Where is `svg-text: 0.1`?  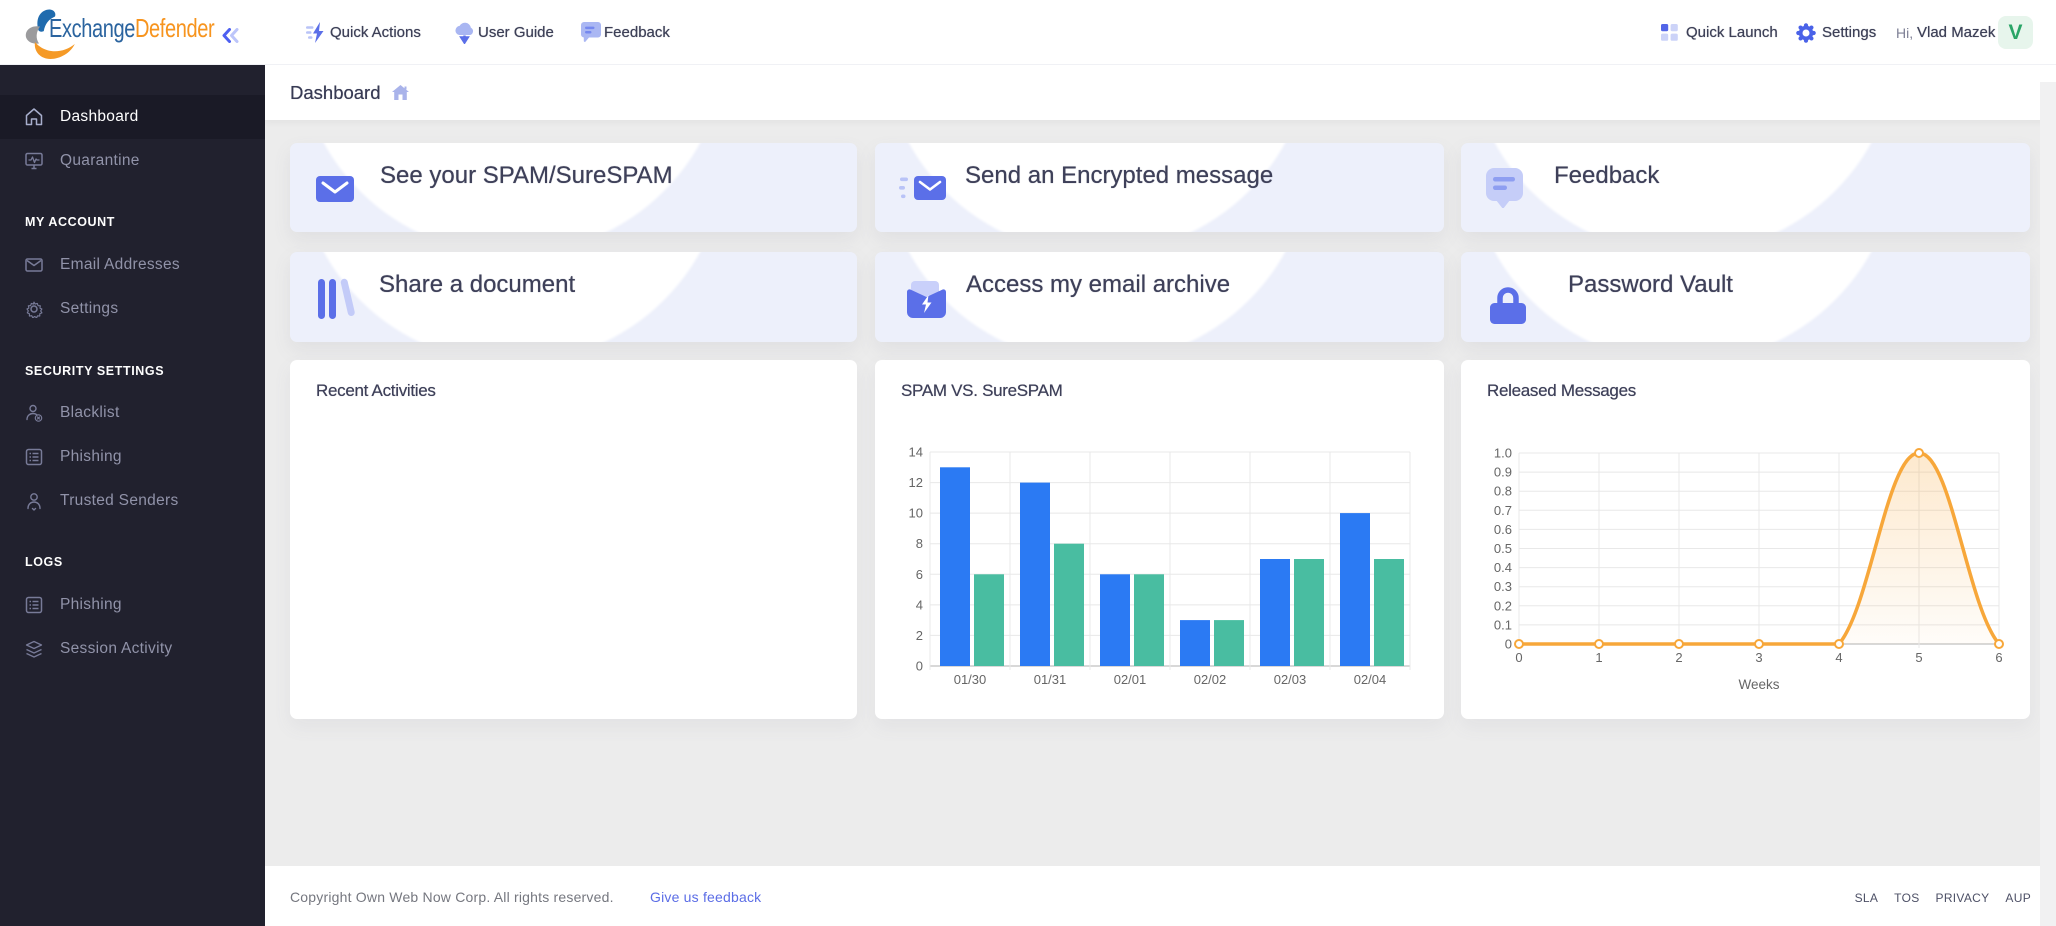
svg-text: 0.1 is located at coordinates (1503, 624).